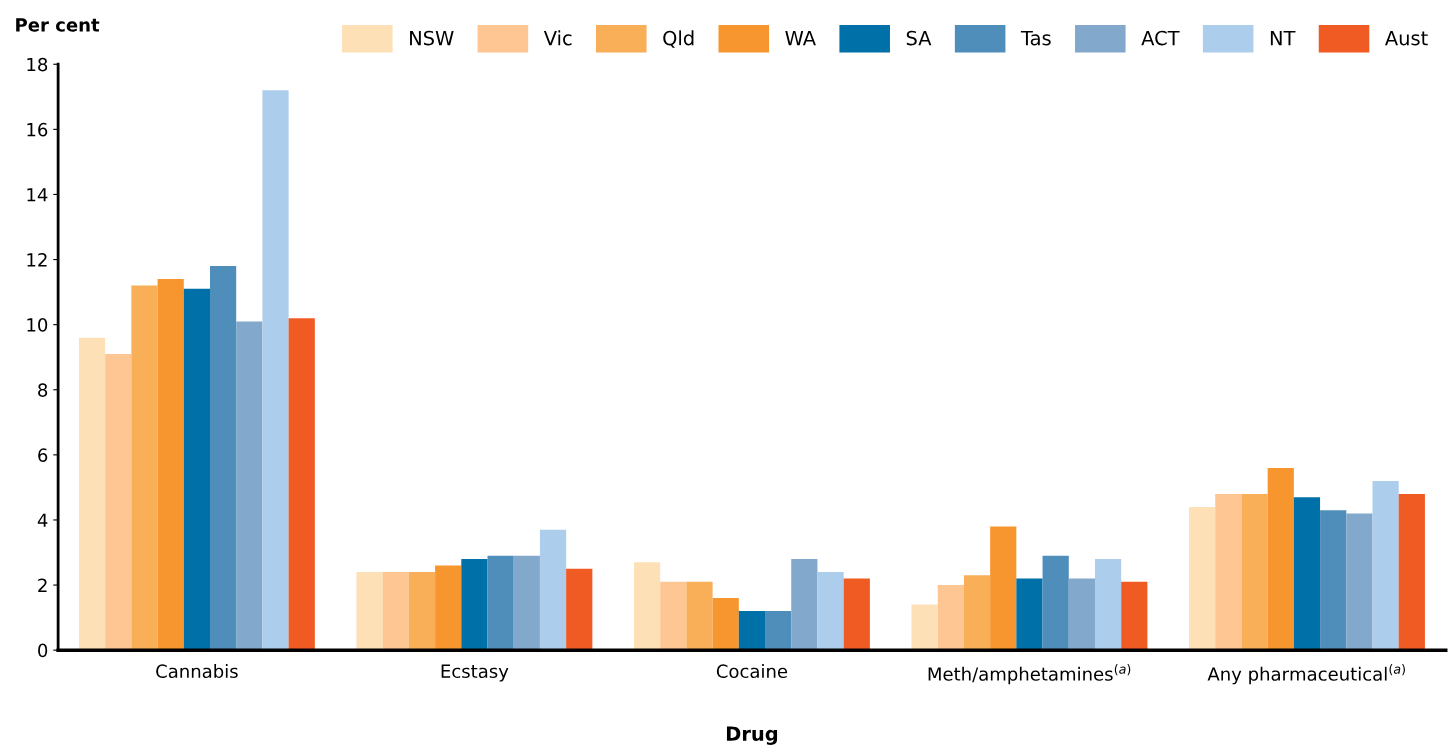  I want to click on legend-label: Aust, so click(1406, 38).